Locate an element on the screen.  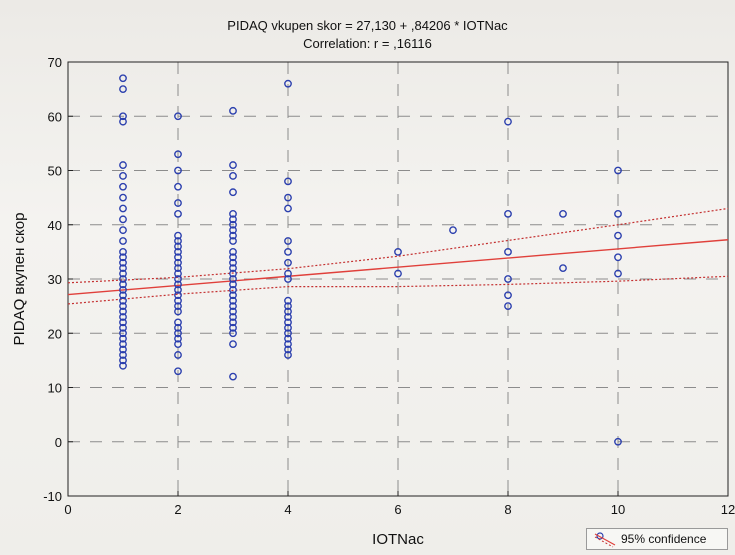
y-tick-label: -10 is located at coordinates (52, 496).